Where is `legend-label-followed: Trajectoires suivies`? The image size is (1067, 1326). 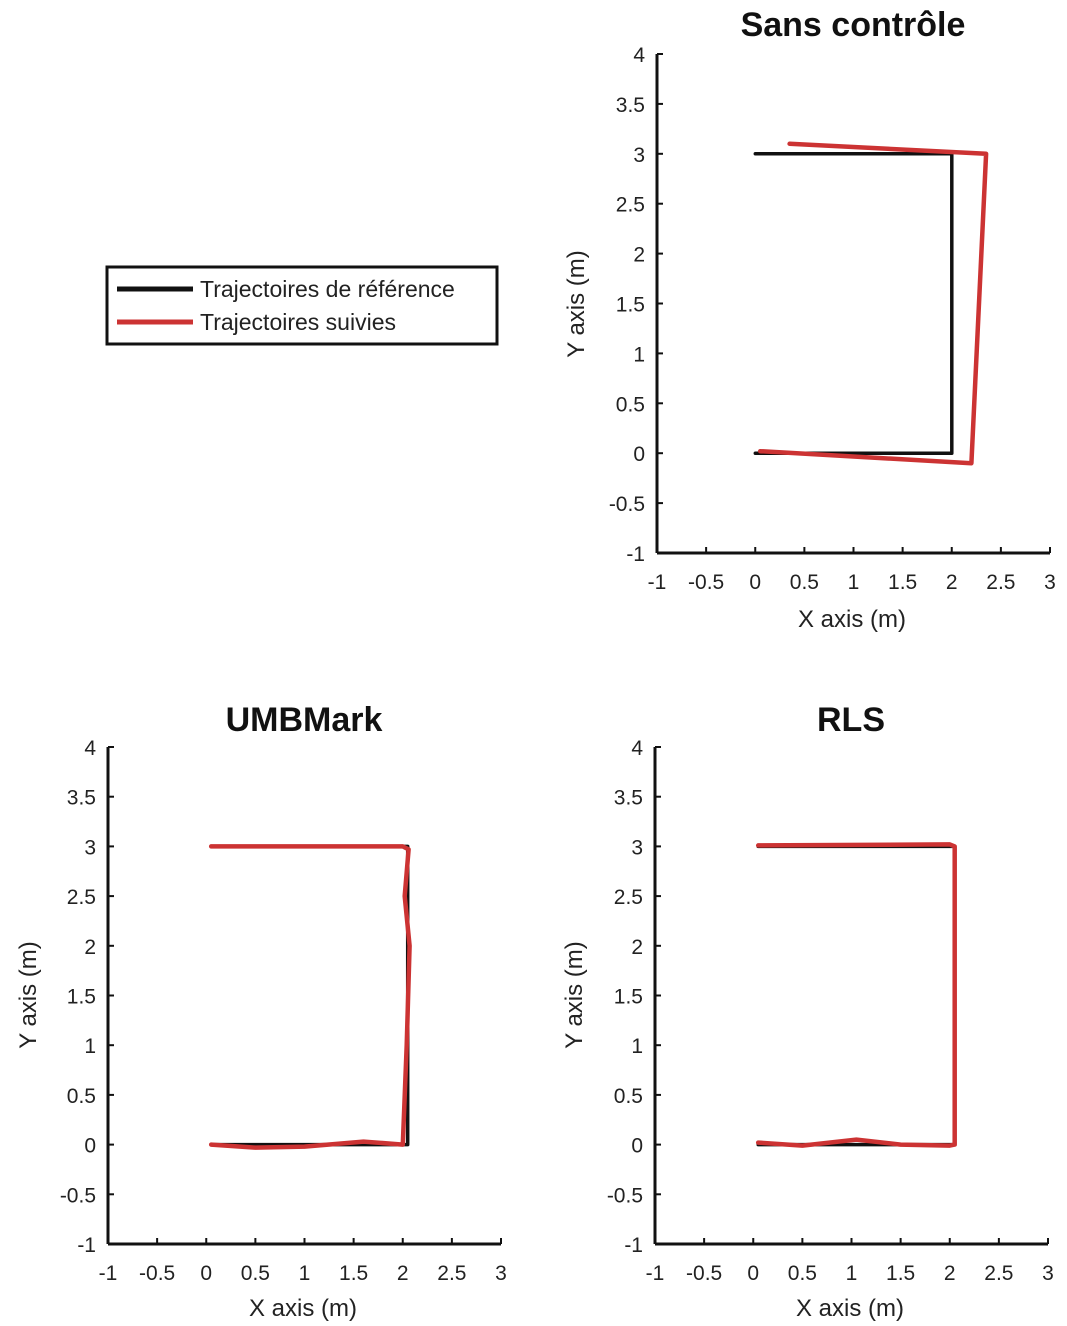
legend-label-followed: Trajectoires suivies is located at coordinates (298, 322).